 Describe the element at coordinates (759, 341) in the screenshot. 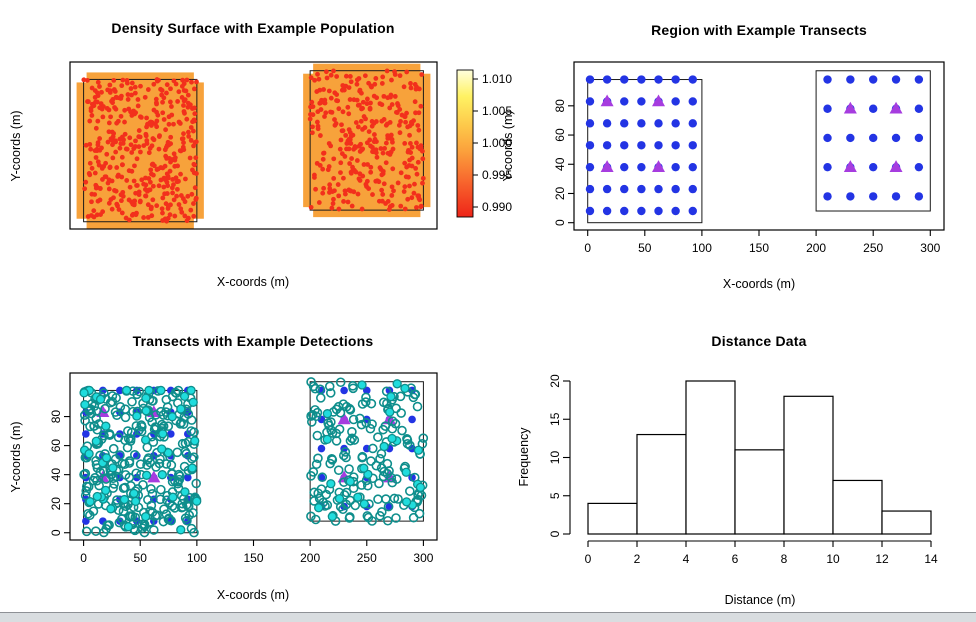

I see `panel4-title: Distance Data` at that location.